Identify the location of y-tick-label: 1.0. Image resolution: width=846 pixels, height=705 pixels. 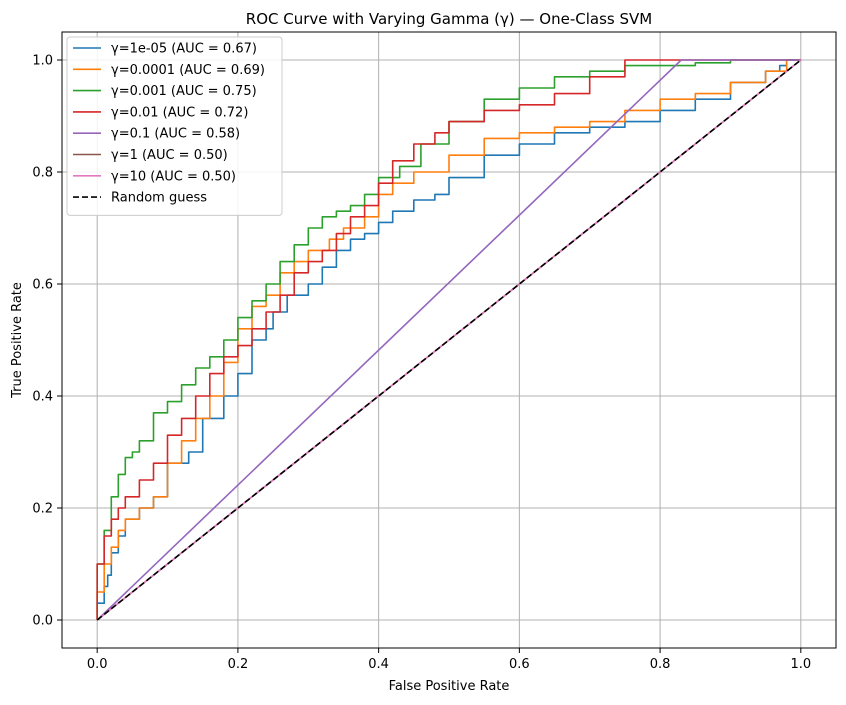
(42, 61).